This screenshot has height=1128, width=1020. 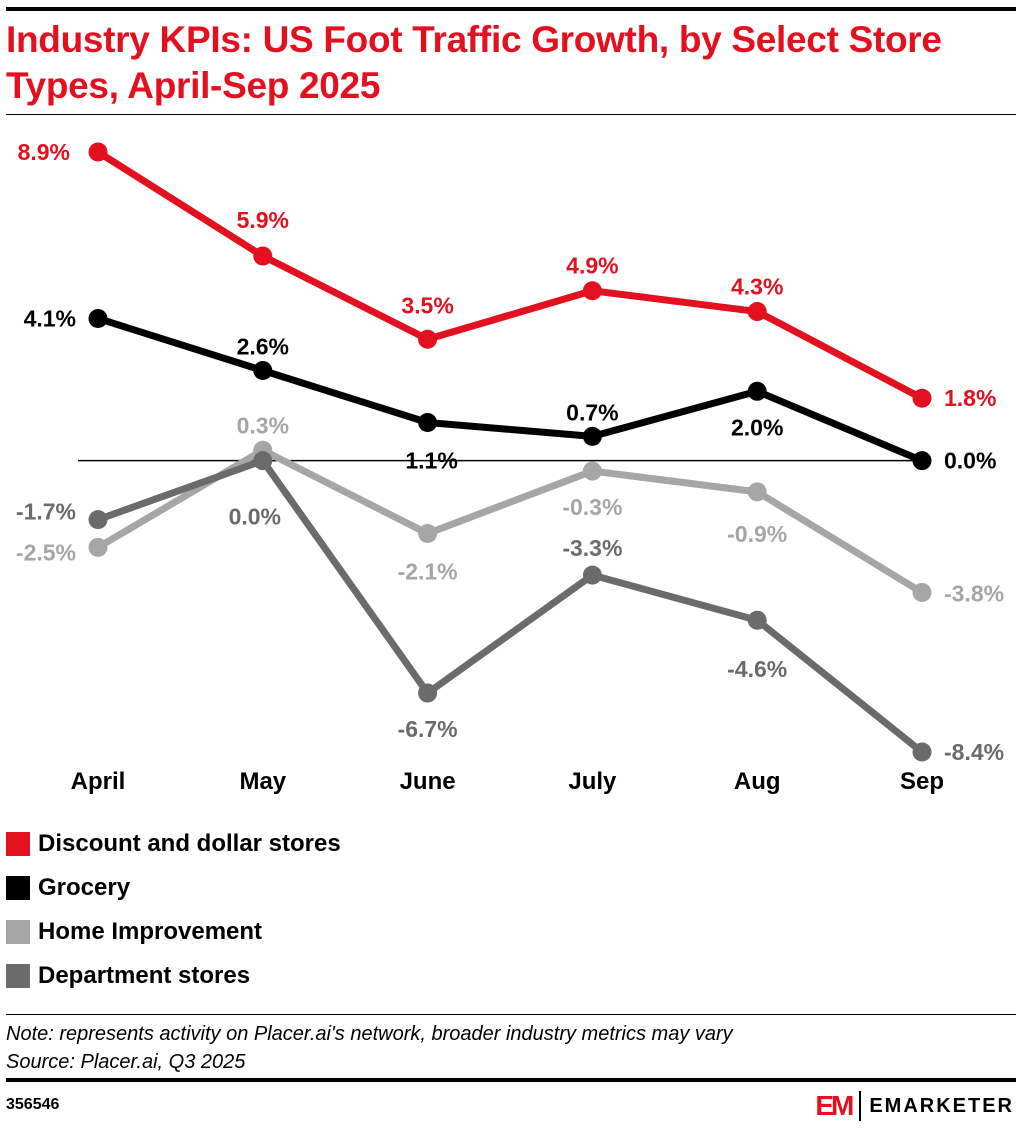 I want to click on data-label: -0.9%, so click(x=757, y=534).